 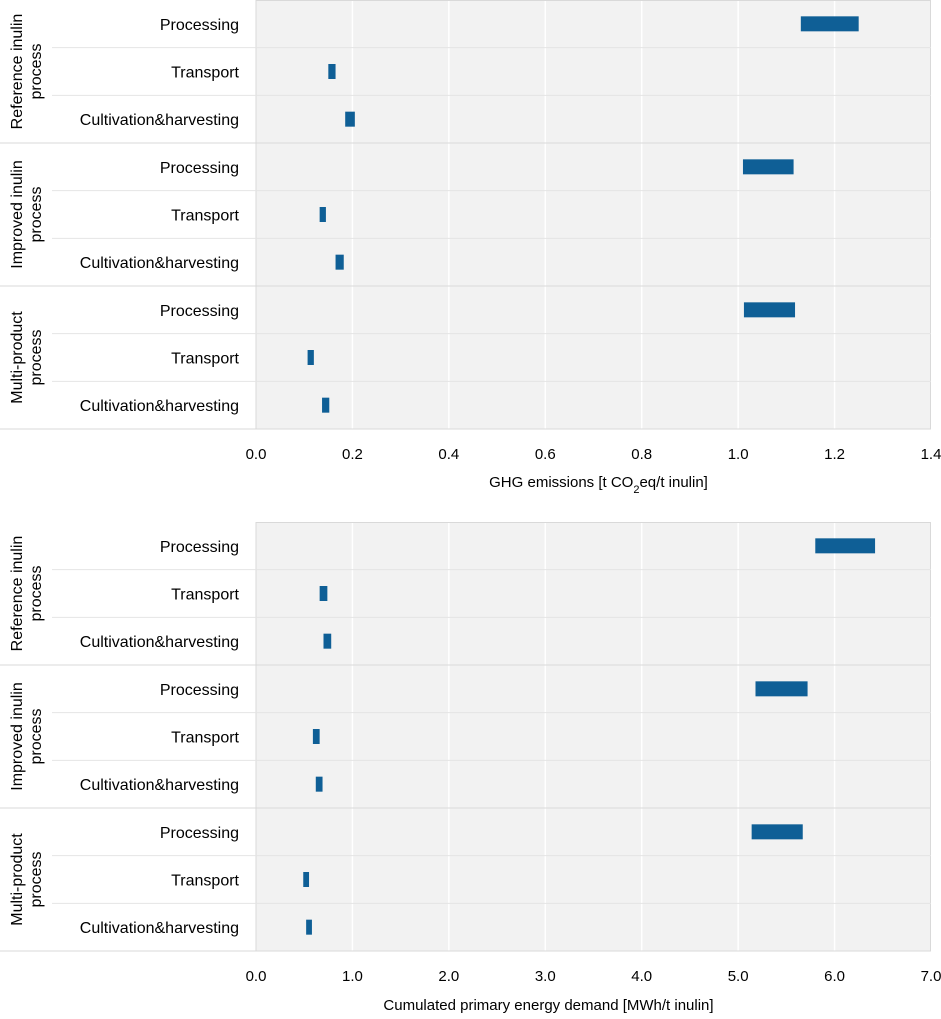 What do you see at coordinates (738, 976) in the screenshot?
I see `x-tick-label: 5.0` at bounding box center [738, 976].